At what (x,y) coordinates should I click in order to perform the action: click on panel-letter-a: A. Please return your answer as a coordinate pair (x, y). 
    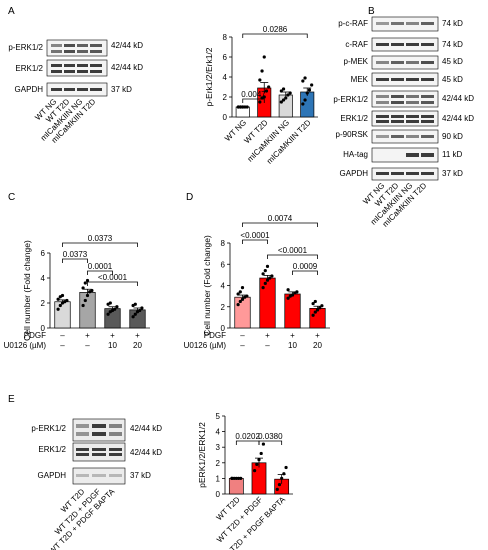
    Looking at the image, I should click on (11, 11).